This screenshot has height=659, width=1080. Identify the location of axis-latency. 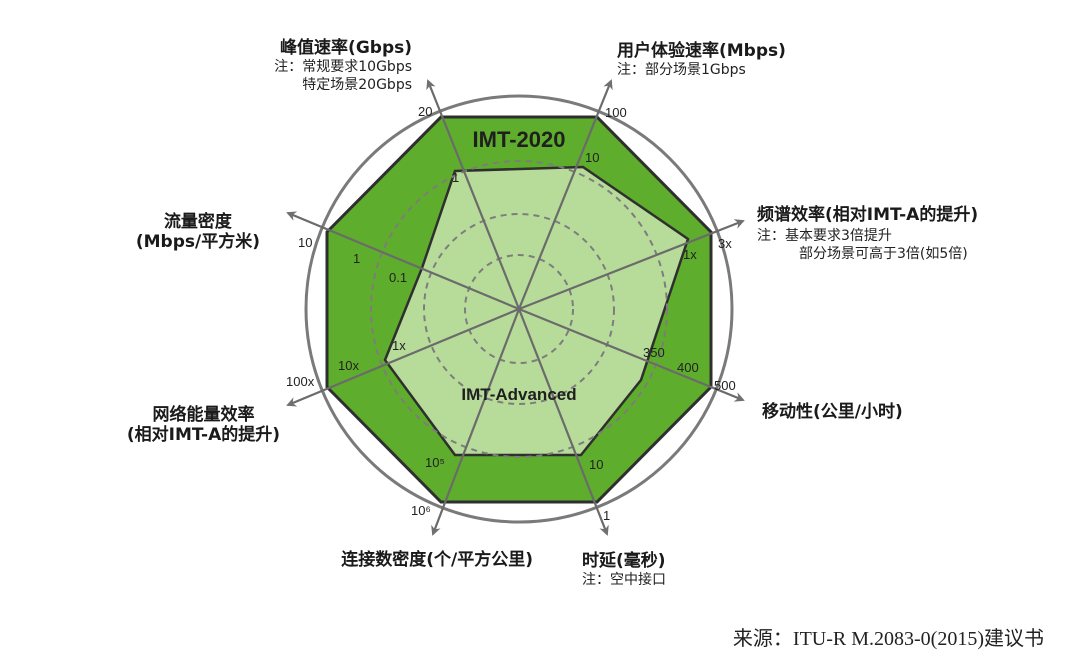
(563, 422).